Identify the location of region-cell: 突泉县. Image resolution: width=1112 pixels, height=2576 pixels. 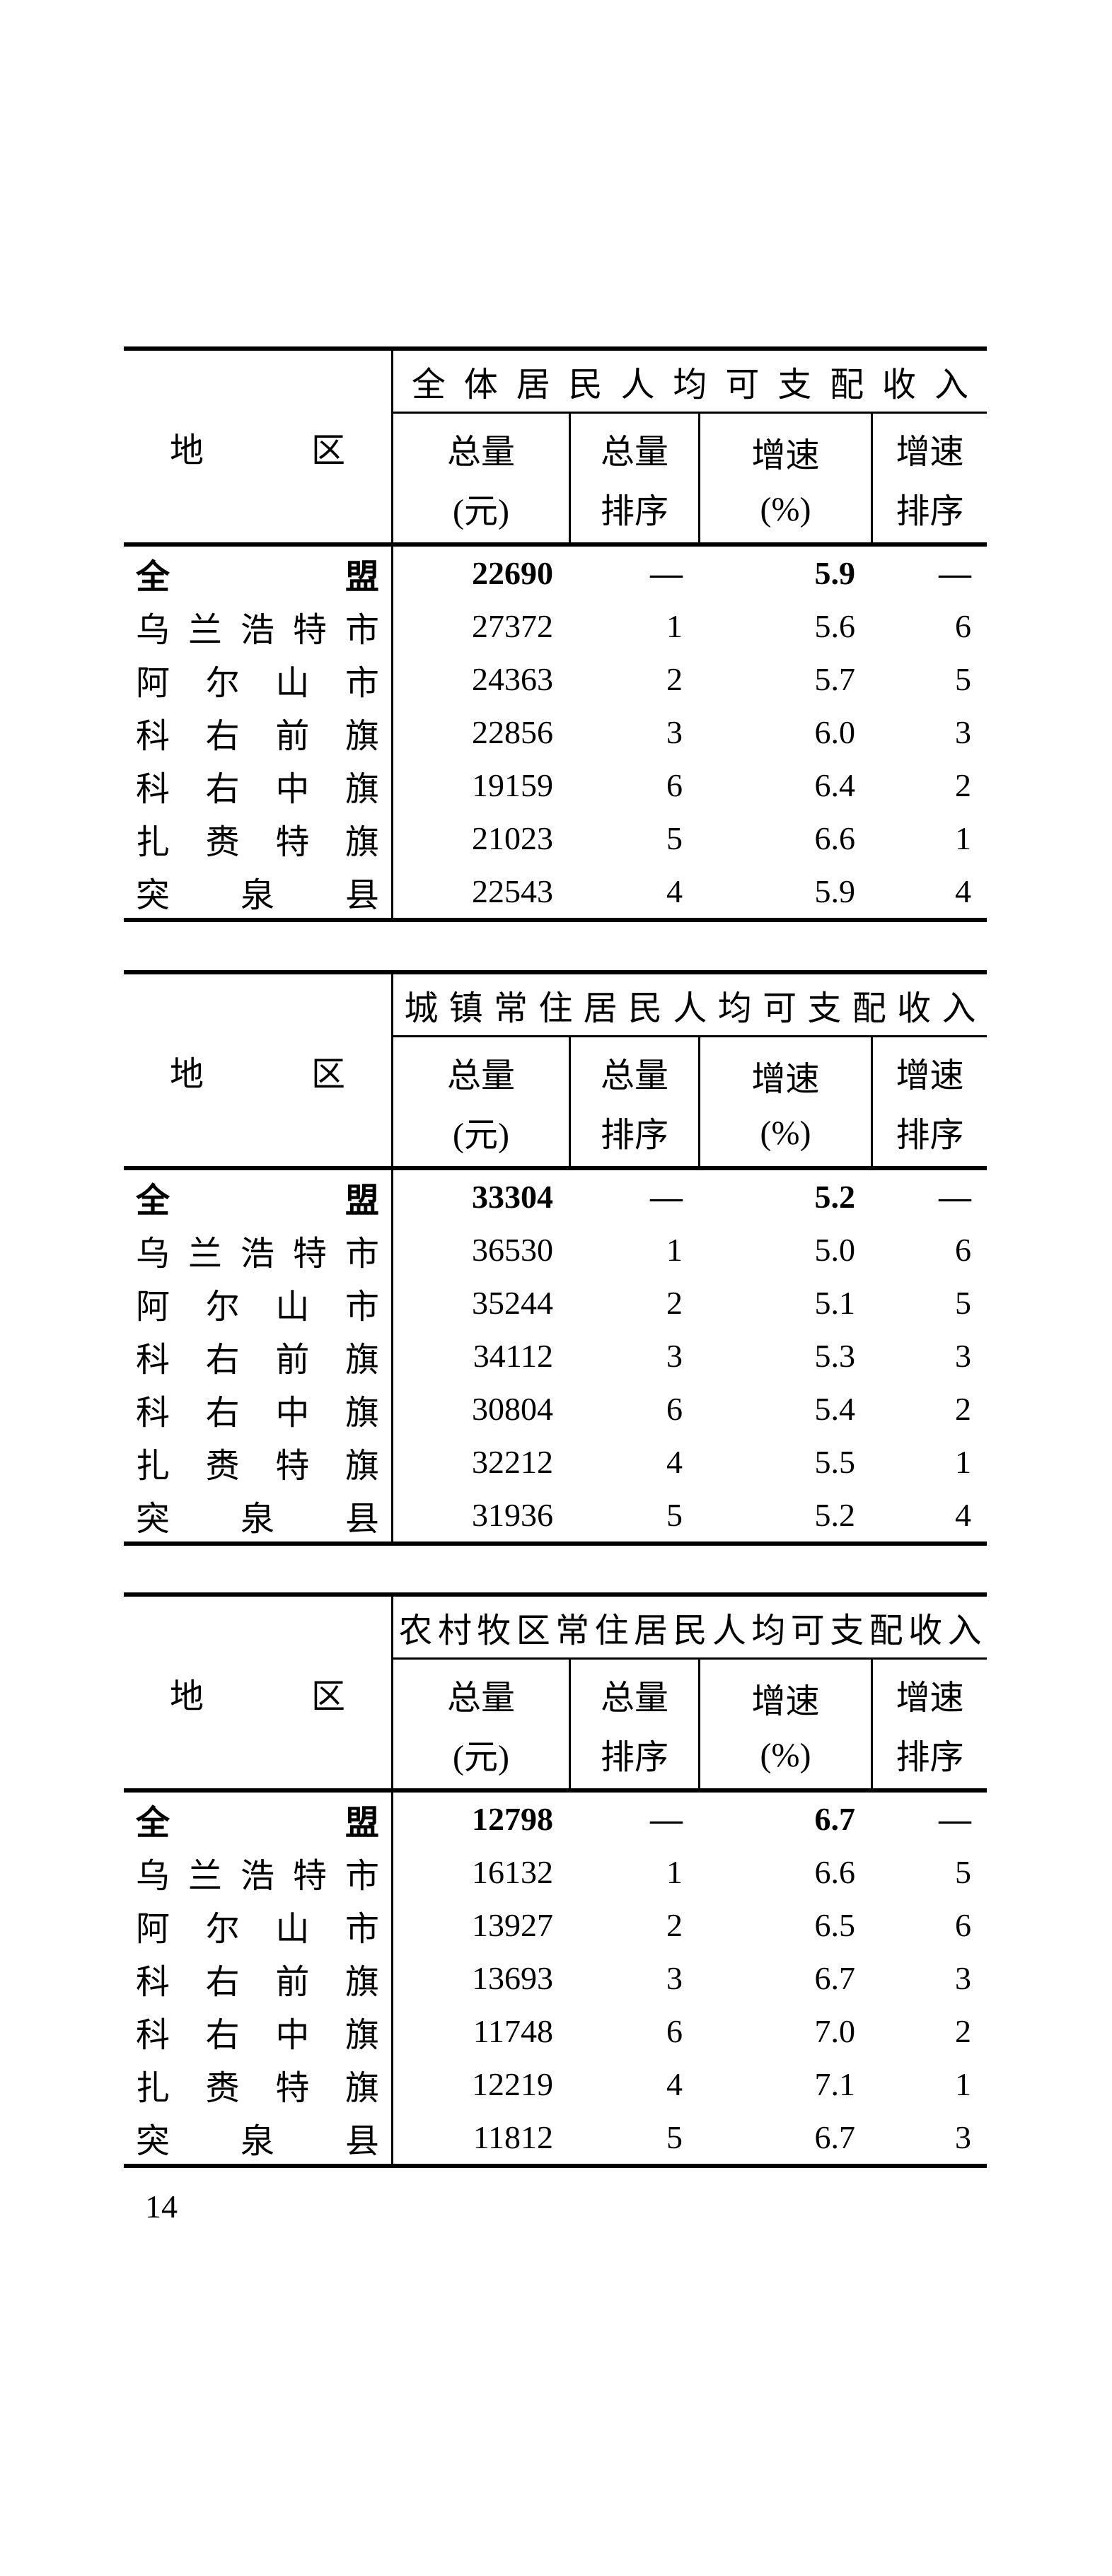
(257, 1519).